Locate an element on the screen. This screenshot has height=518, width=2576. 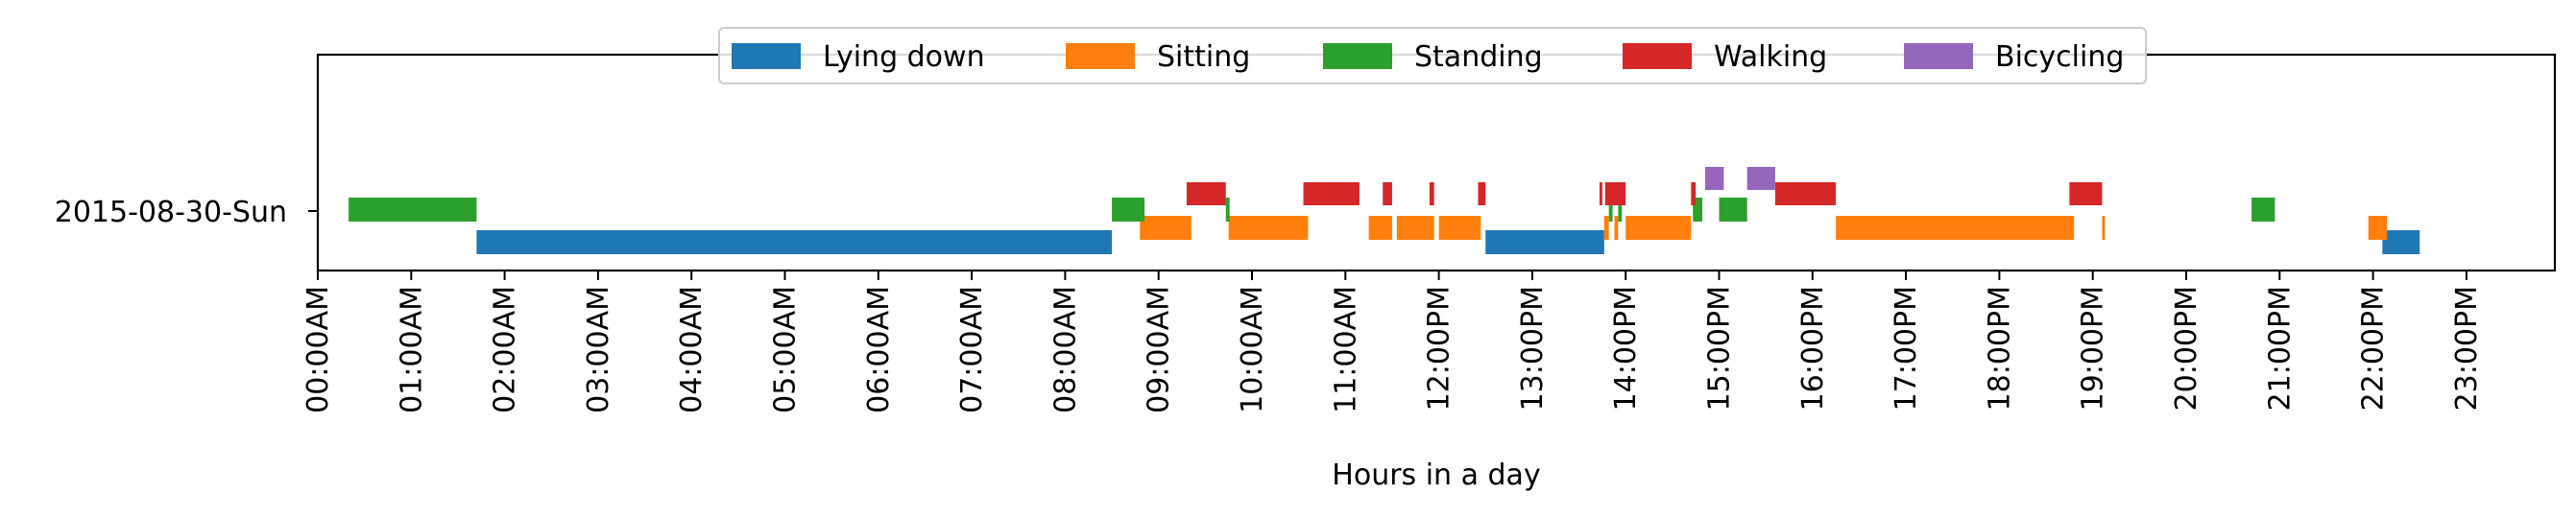
legend-label-lying-down: Lying down is located at coordinates (904, 57).